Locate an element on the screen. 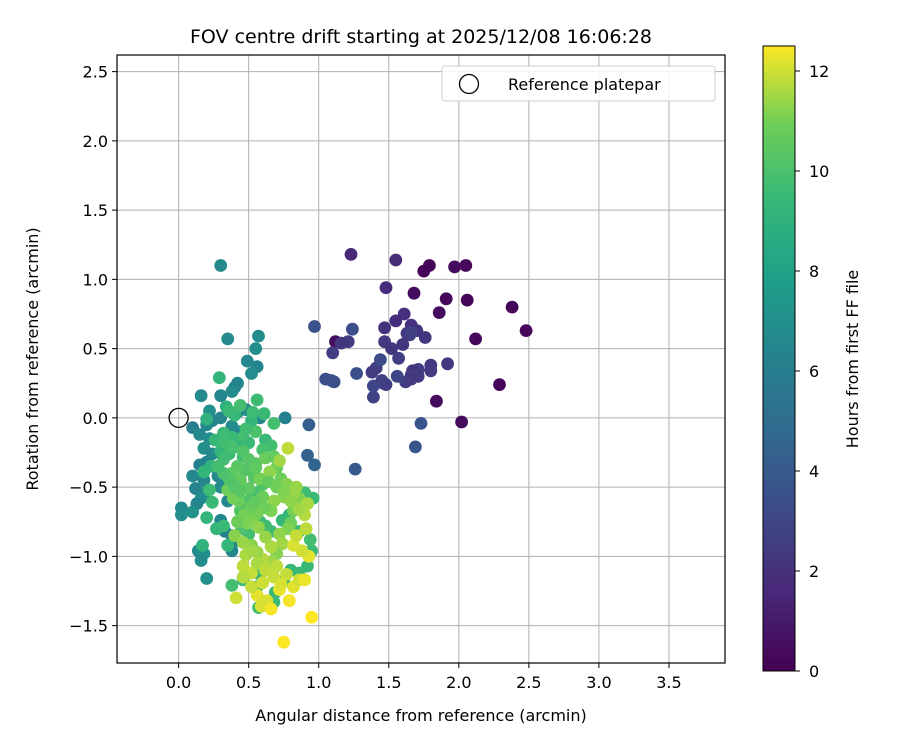 Image resolution: width=900 pixels, height=750 pixels. colorbar-tick-label: 8 is located at coordinates (814, 271).